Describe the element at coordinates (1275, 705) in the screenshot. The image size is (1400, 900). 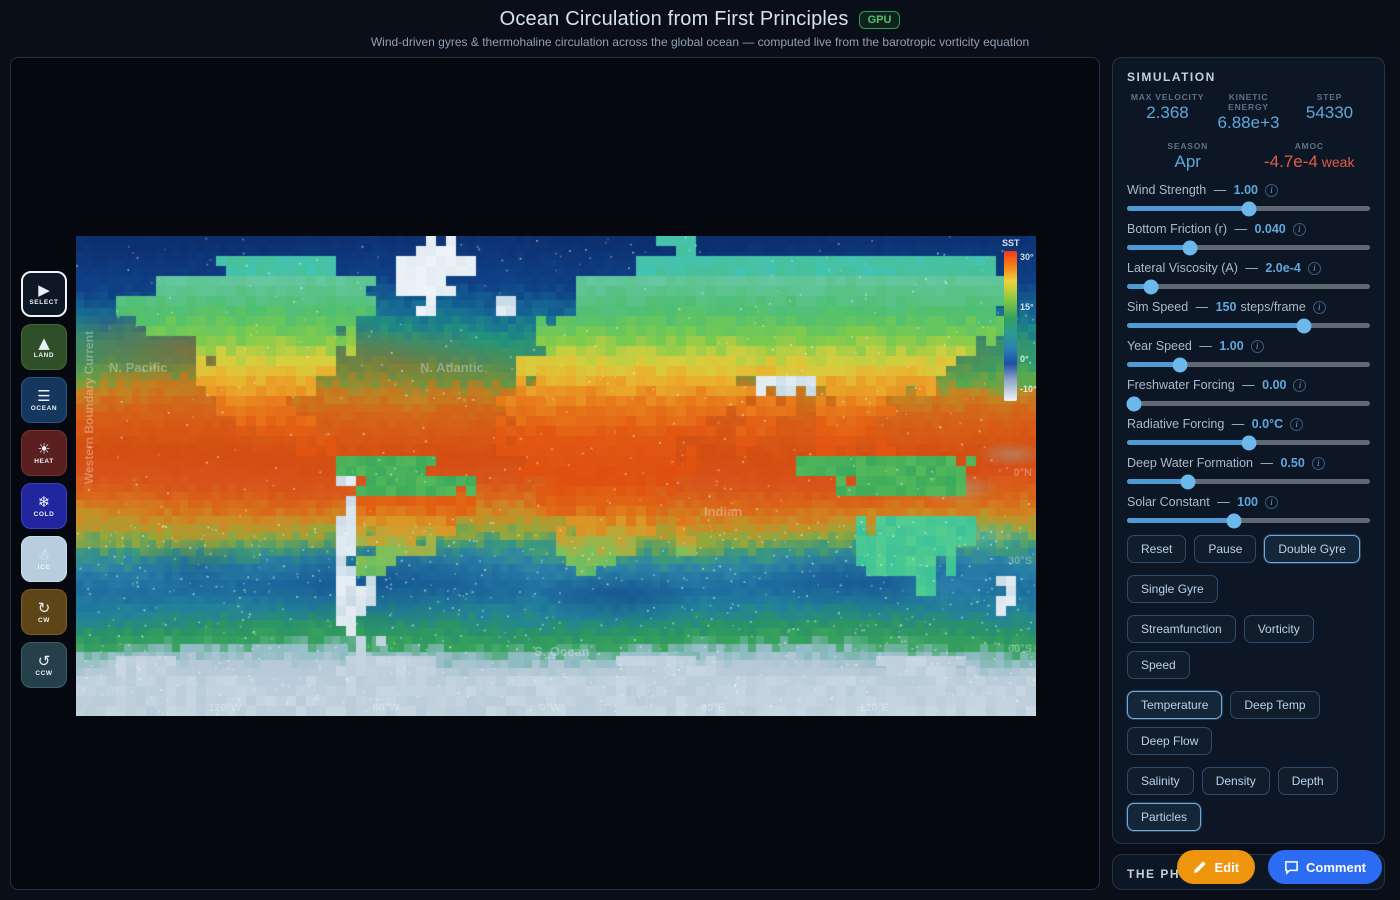
I see `button-deep-temp: Deep Temp` at that location.